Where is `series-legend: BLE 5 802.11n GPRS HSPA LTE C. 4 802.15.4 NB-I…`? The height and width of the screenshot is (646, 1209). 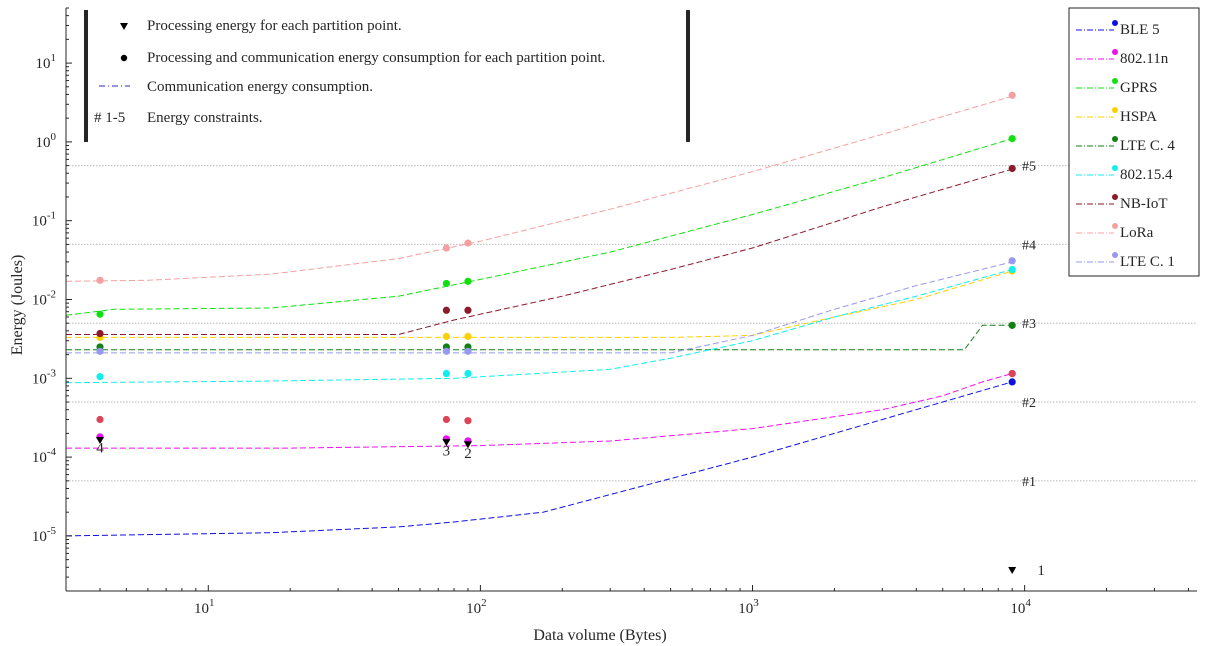
series-legend: BLE 5 802.11n GPRS HSPA LTE C. 4 802.15.4 NB-I… is located at coordinates (1134, 142).